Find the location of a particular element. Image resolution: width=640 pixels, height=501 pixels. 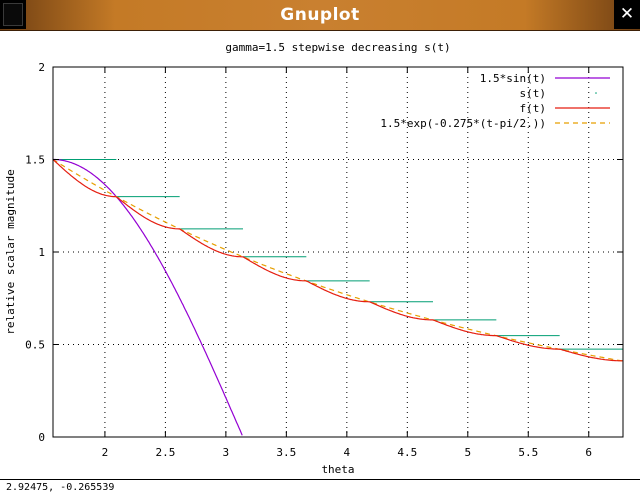

y-tick-label: 0.5 is located at coordinates (35, 345).